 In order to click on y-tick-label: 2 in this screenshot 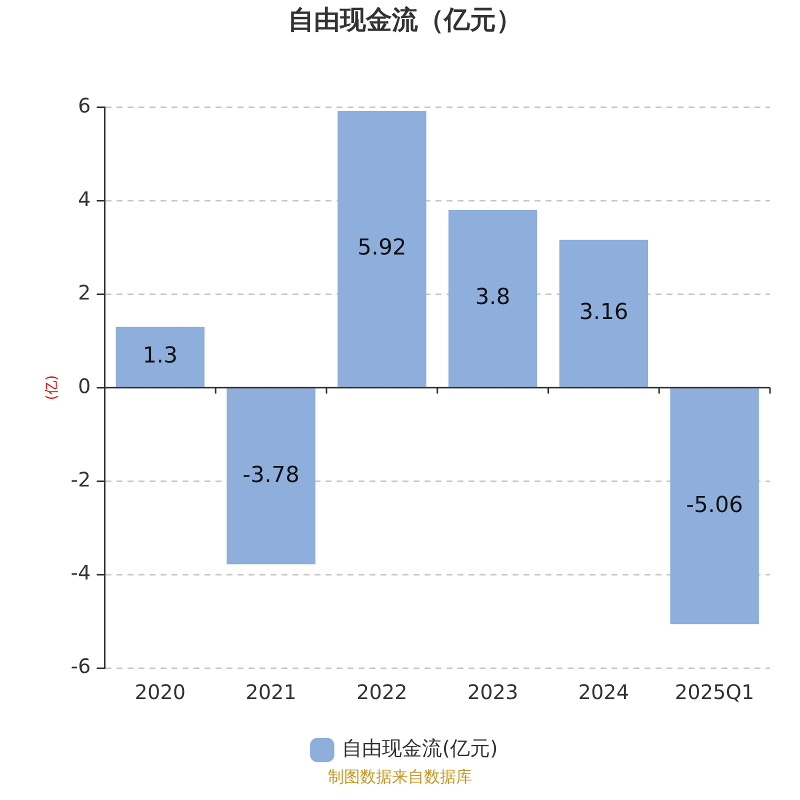, I will do `click(84, 292)`.